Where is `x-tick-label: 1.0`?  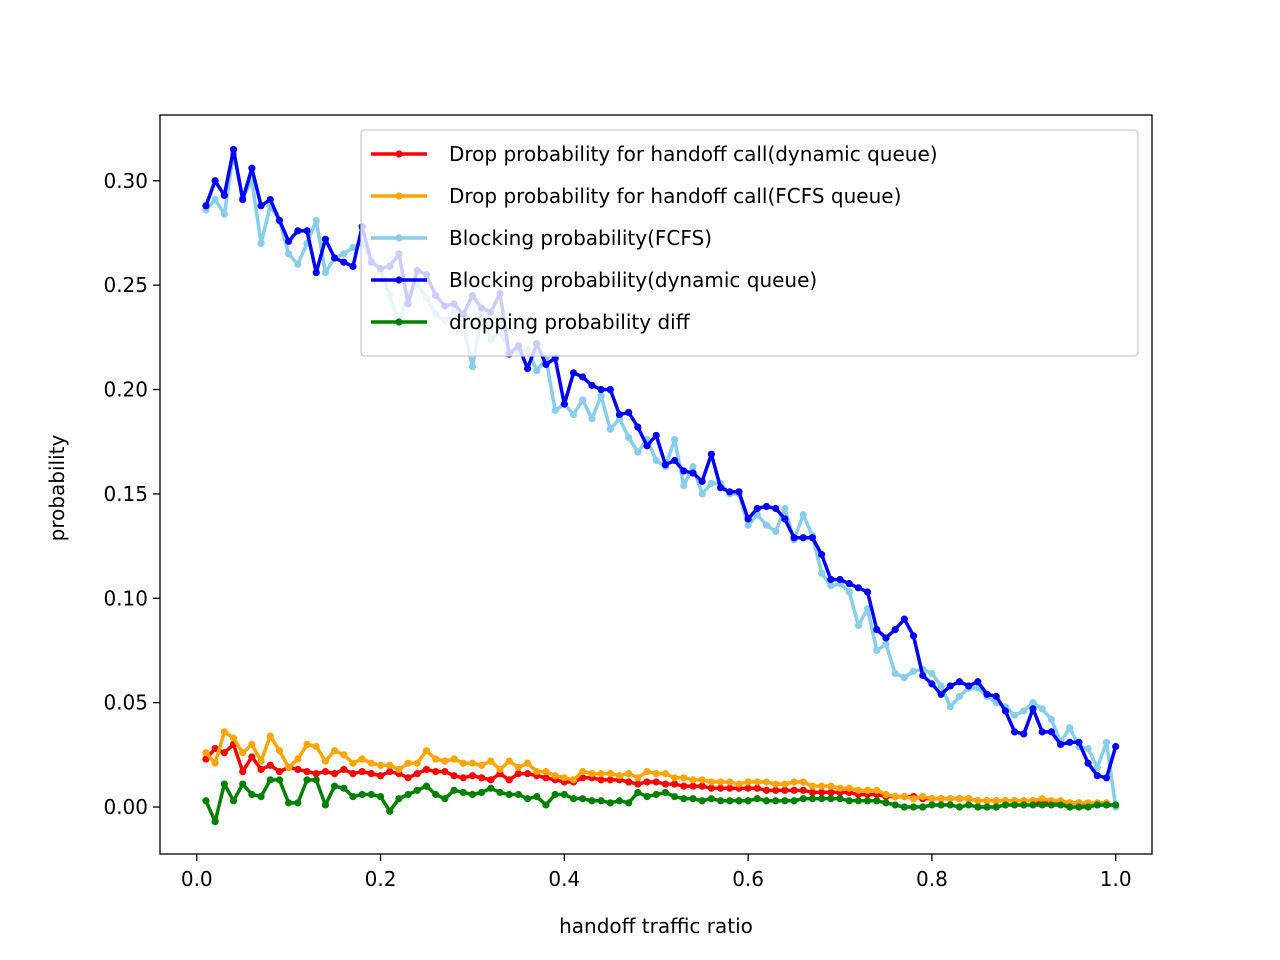 x-tick-label: 1.0 is located at coordinates (1116, 879).